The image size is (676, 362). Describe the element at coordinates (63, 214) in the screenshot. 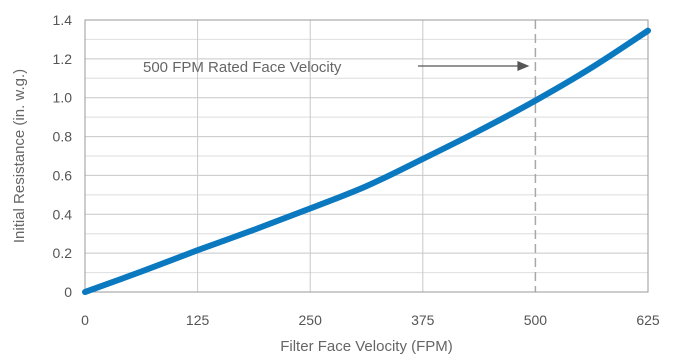

I see `y-tick-label: 0.4` at that location.